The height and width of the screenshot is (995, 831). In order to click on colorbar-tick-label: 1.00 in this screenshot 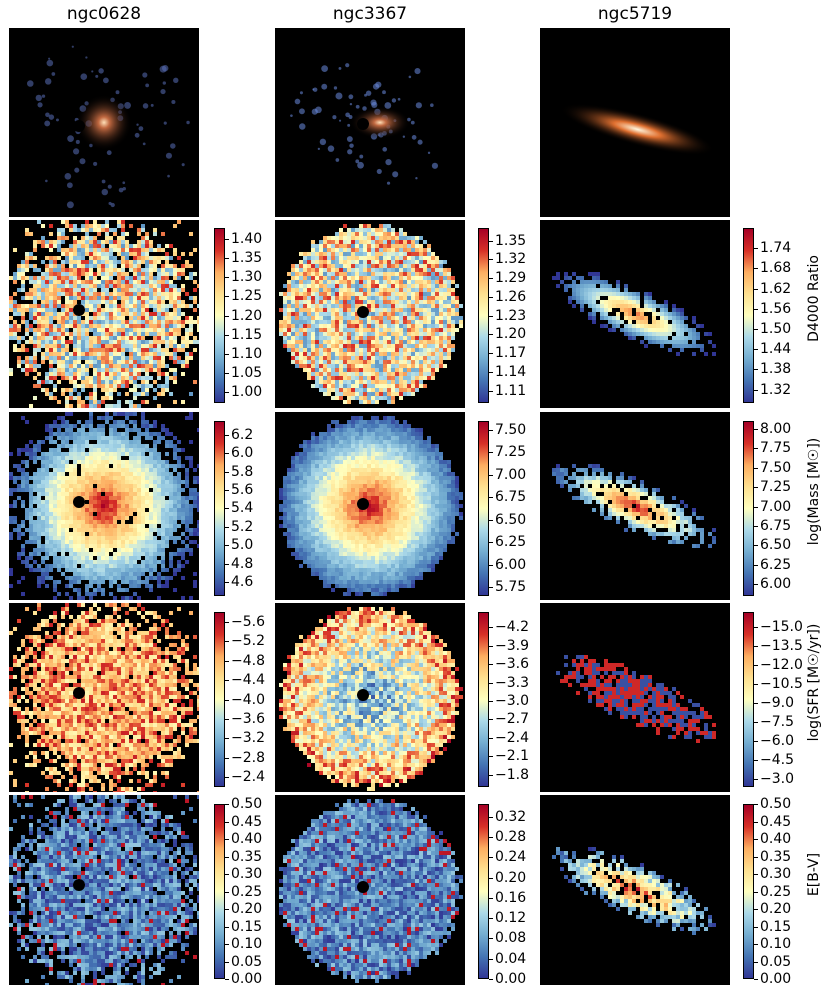, I will do `click(247, 392)`.